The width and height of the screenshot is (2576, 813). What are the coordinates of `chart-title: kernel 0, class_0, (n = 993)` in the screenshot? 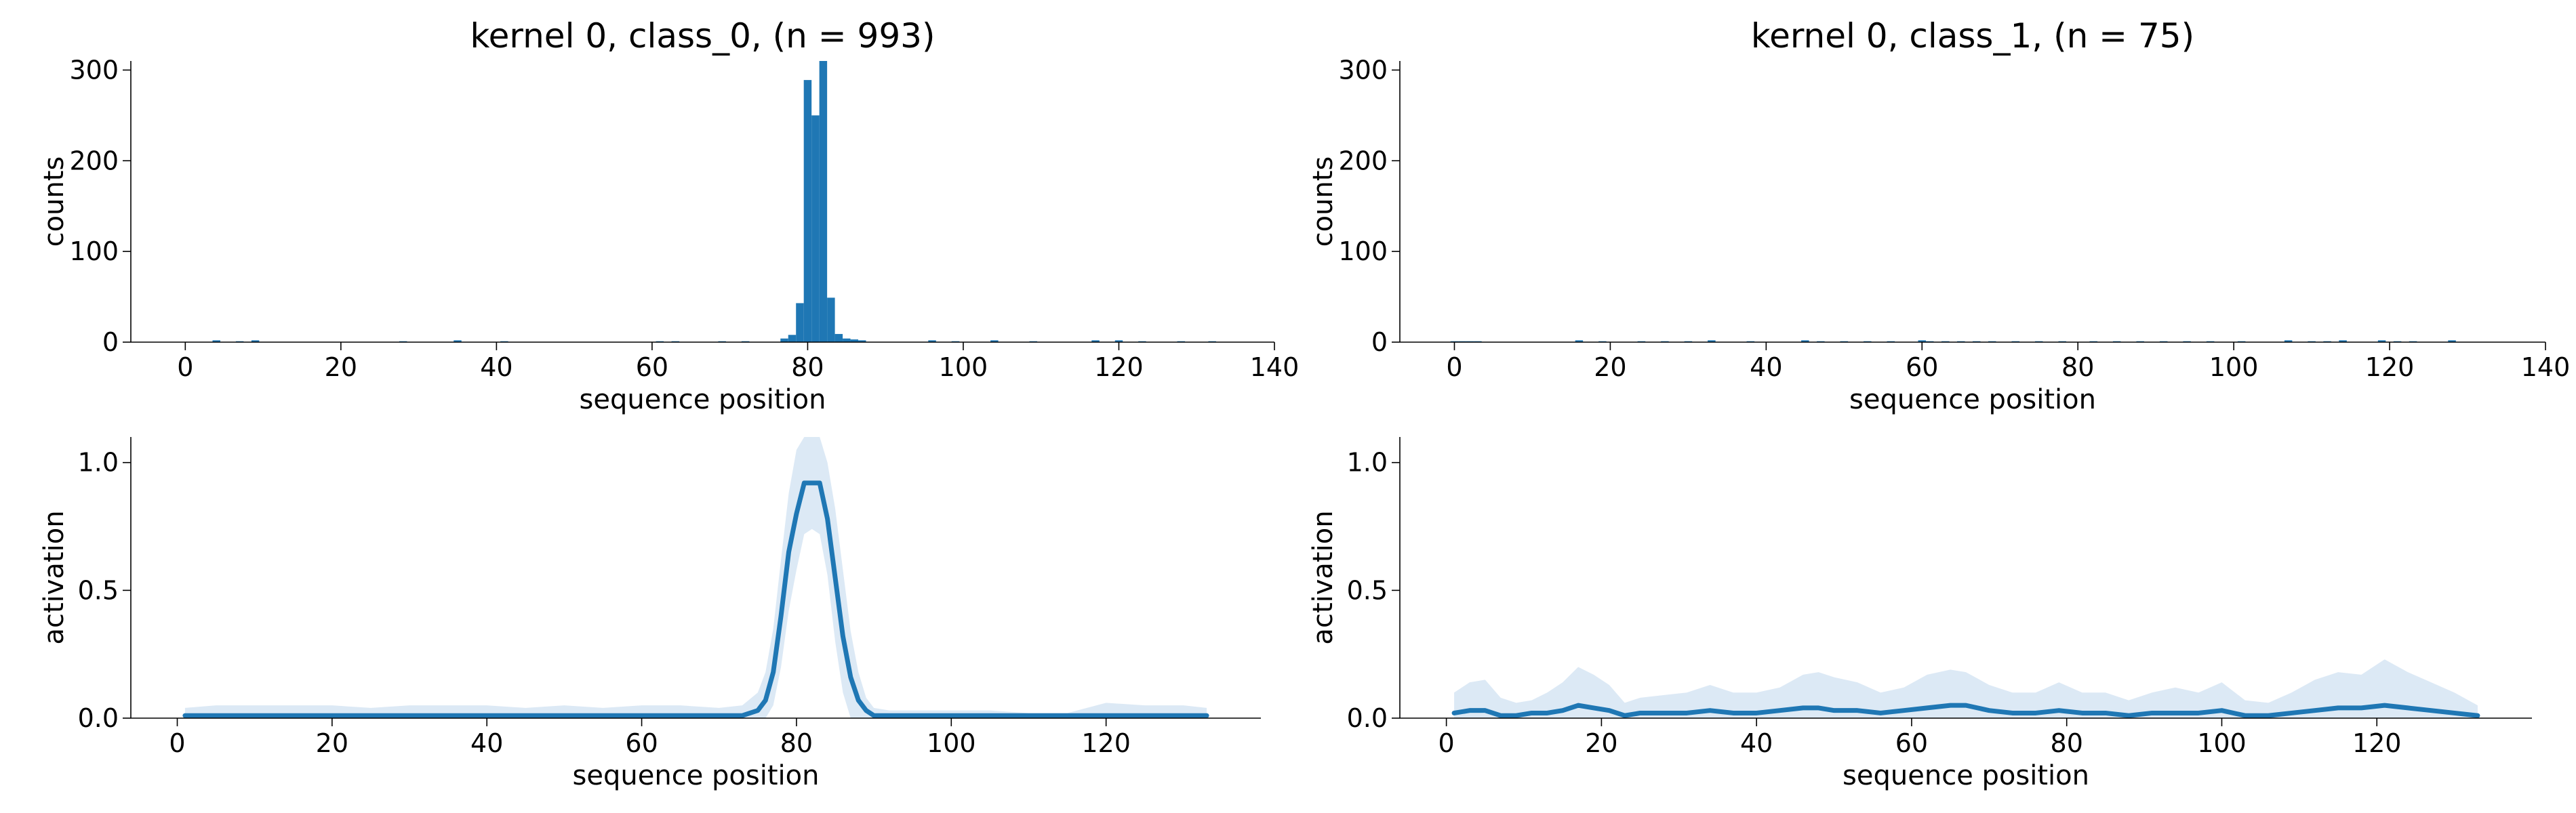 It's located at (702, 36).